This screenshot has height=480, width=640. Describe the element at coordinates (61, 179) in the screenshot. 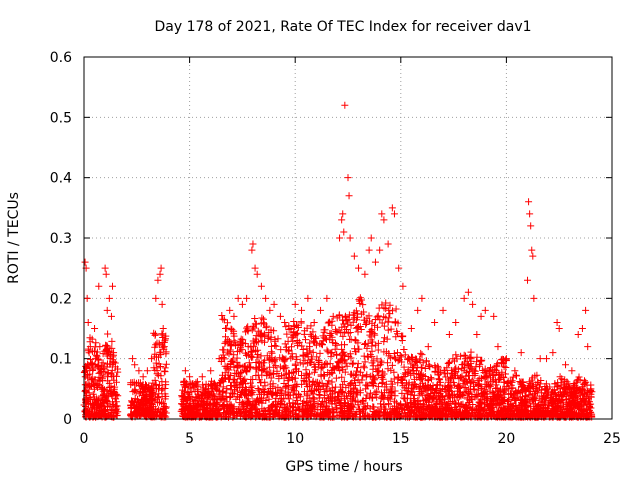

I see `y-tick-label: 0.4` at that location.